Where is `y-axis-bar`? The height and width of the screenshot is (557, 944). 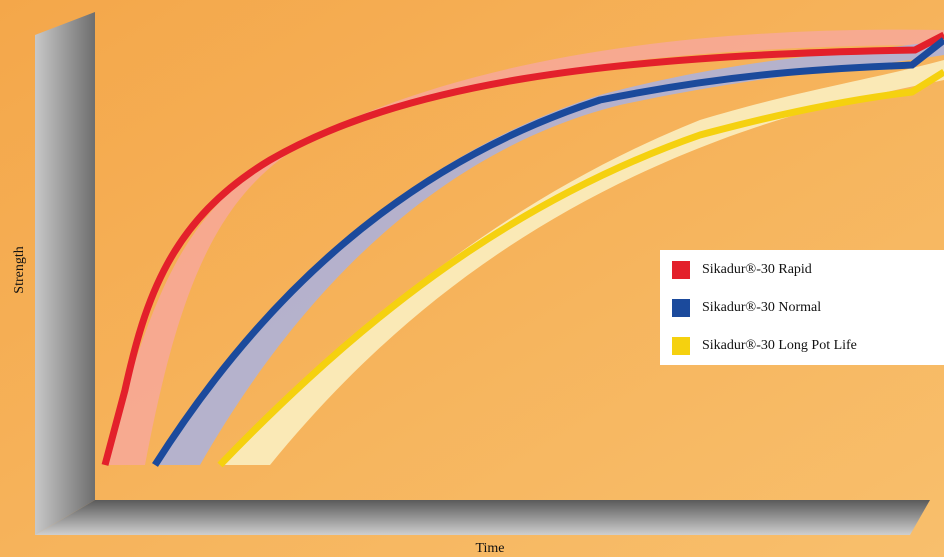 y-axis-bar is located at coordinates (65, 273).